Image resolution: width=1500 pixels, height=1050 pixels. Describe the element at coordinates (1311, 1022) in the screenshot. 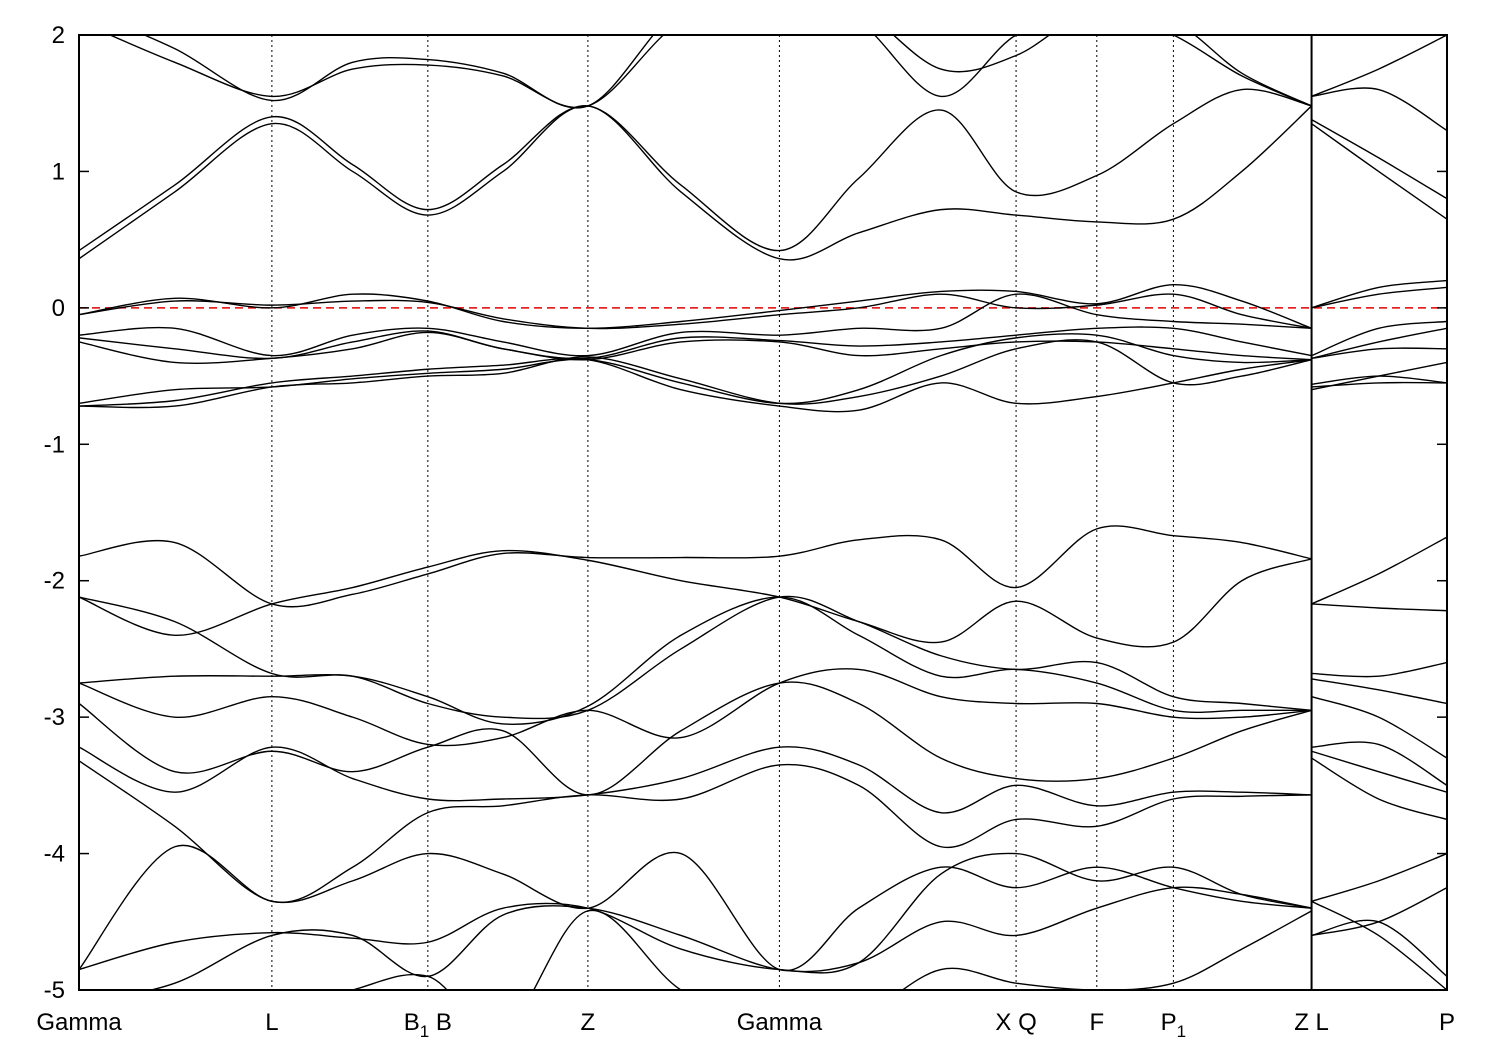

I see `kpoint-label: Z L` at that location.